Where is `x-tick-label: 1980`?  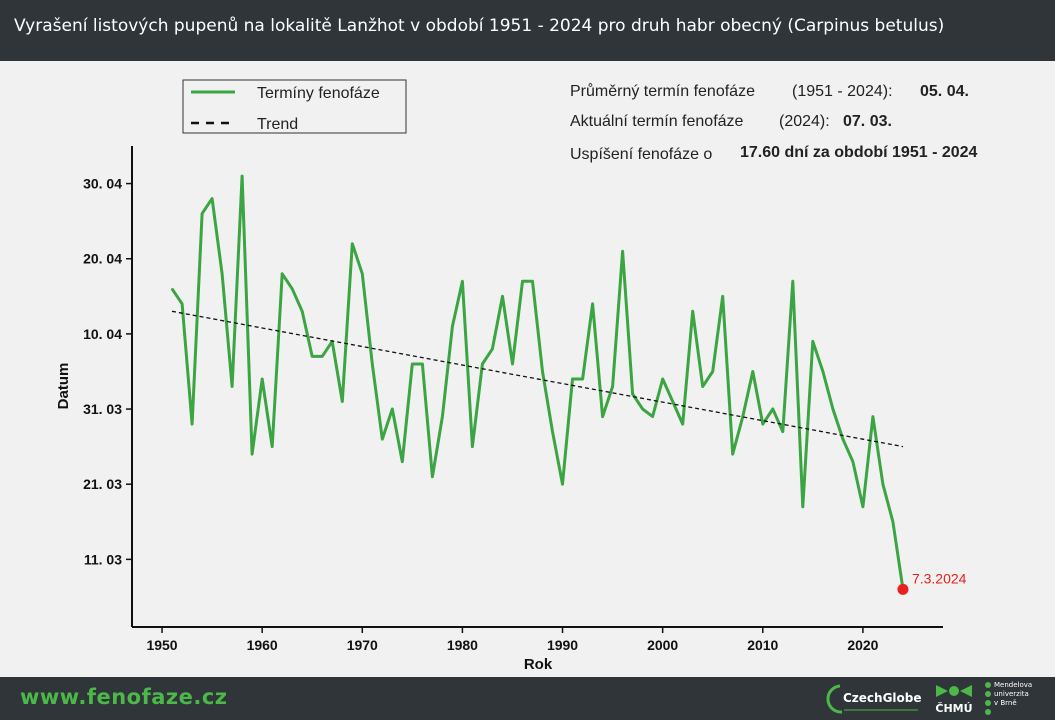
x-tick-label: 1980 is located at coordinates (462, 645).